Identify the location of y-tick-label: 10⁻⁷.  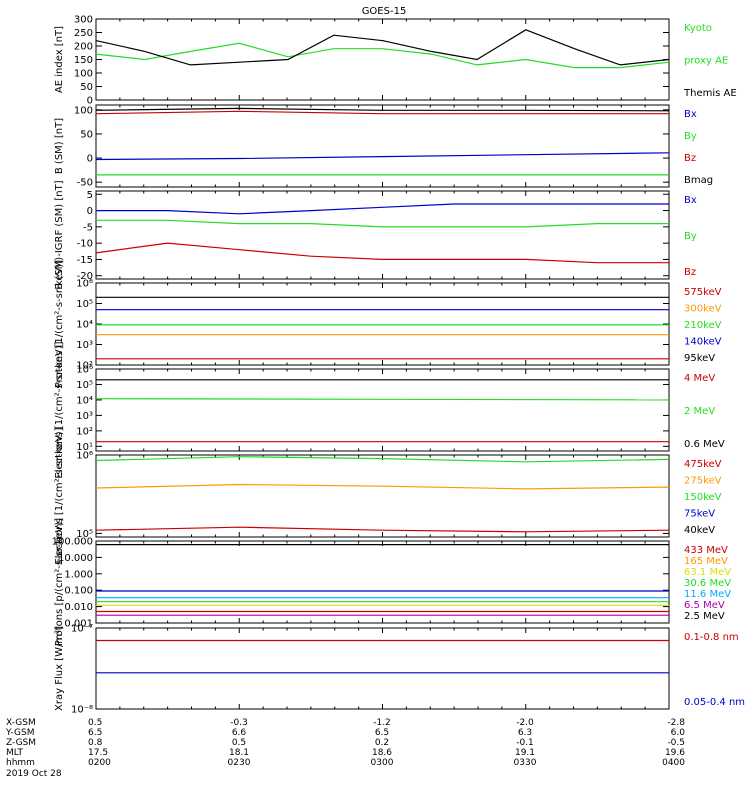
(82, 629).